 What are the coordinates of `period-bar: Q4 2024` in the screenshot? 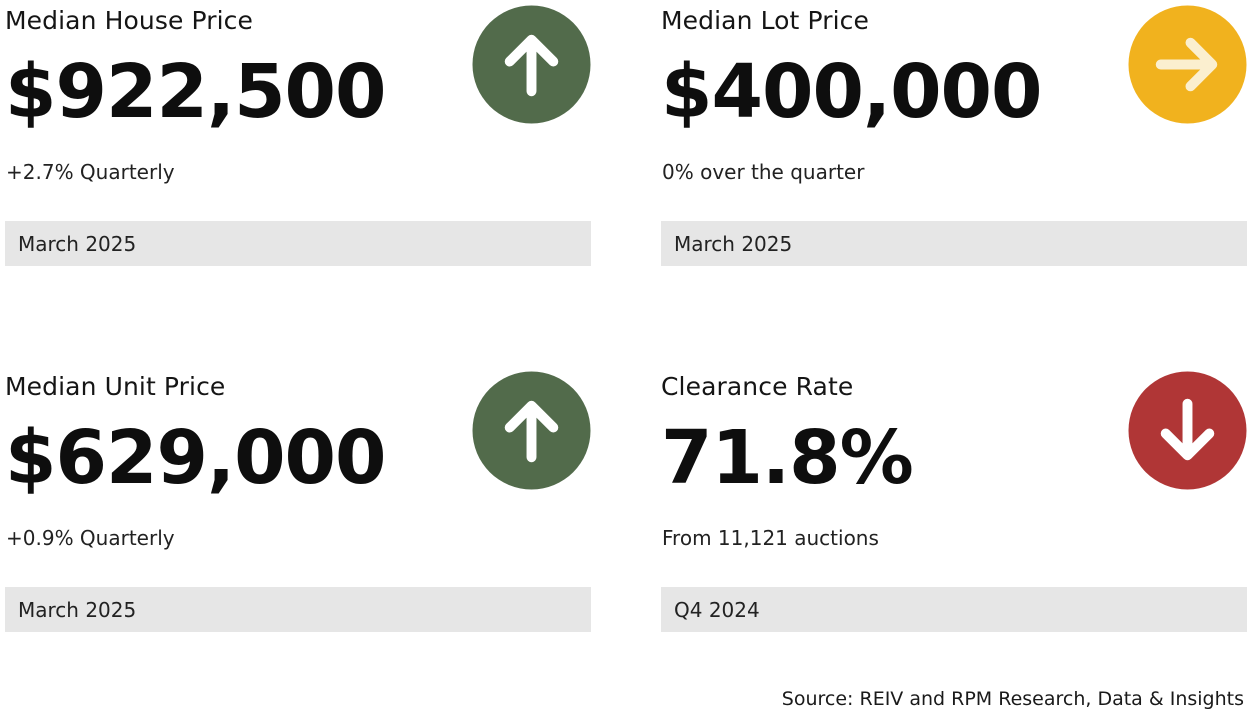 It's located at (954, 609).